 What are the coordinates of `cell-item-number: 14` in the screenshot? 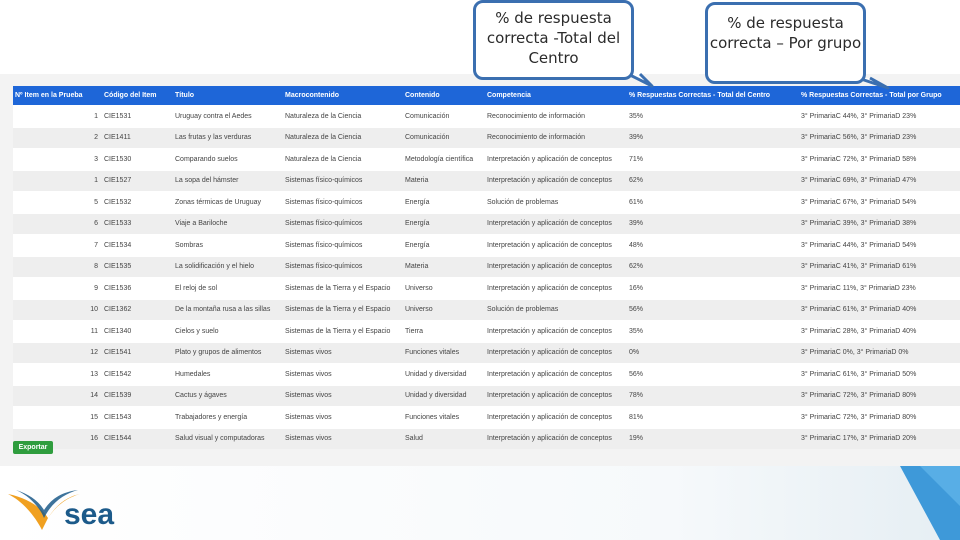 It's located at (57, 395).